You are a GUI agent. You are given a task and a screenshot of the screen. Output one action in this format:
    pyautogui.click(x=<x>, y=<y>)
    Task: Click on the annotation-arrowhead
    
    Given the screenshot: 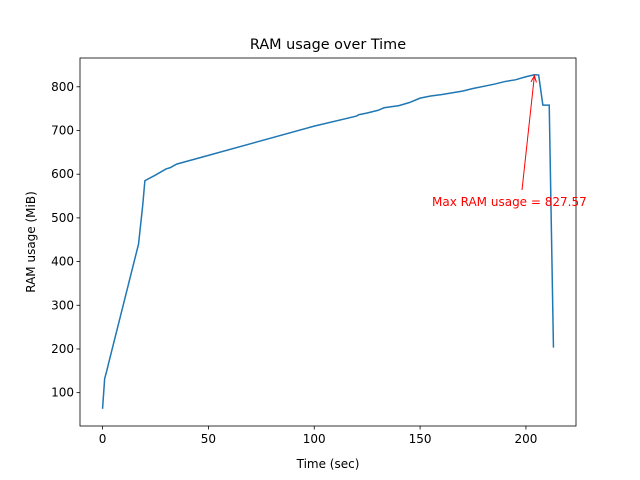 What is the action you would take?
    pyautogui.click(x=533, y=78)
    